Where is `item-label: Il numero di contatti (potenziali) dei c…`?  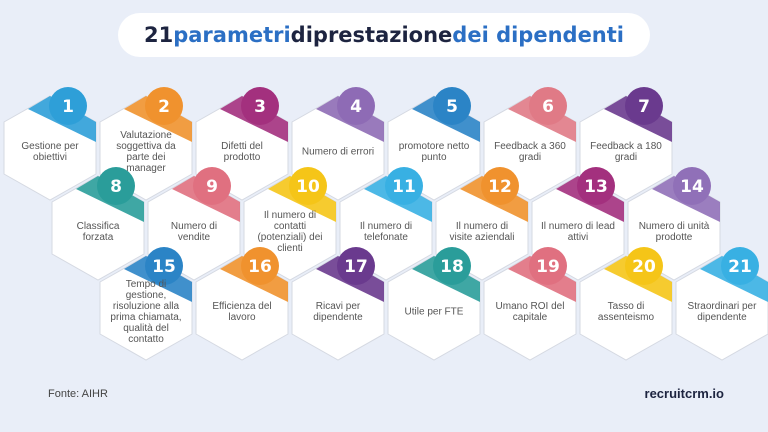 item-label: Il numero di contatti (potenziali) dei c… is located at coordinates (290, 232).